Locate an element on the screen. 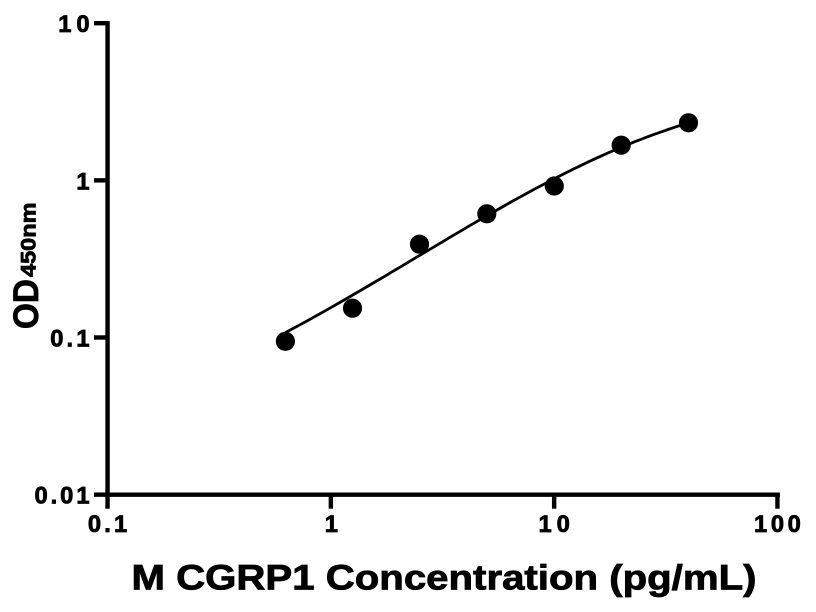 Image resolution: width=816 pixels, height=612 pixels. svg-text: 0.01 is located at coordinates (62, 497).